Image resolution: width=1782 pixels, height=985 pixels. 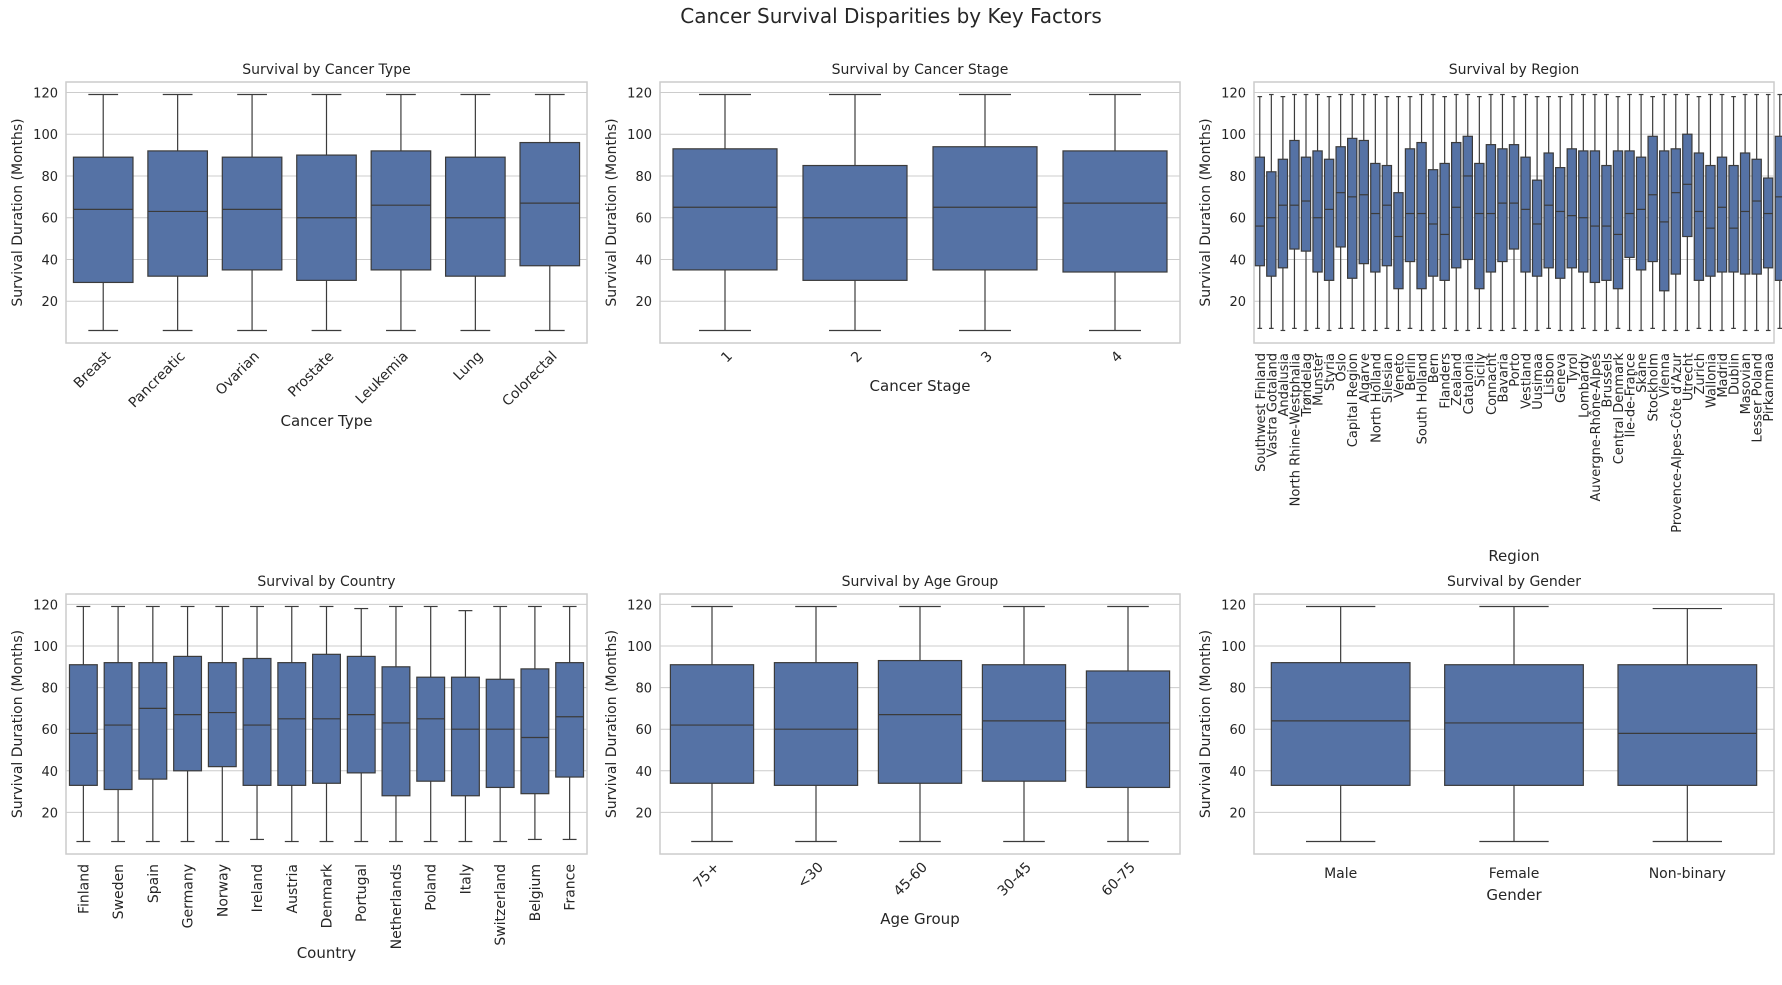 What do you see at coordinates (1515, 370) in the screenshot?
I see `x-tick-label: Porto` at bounding box center [1515, 370].